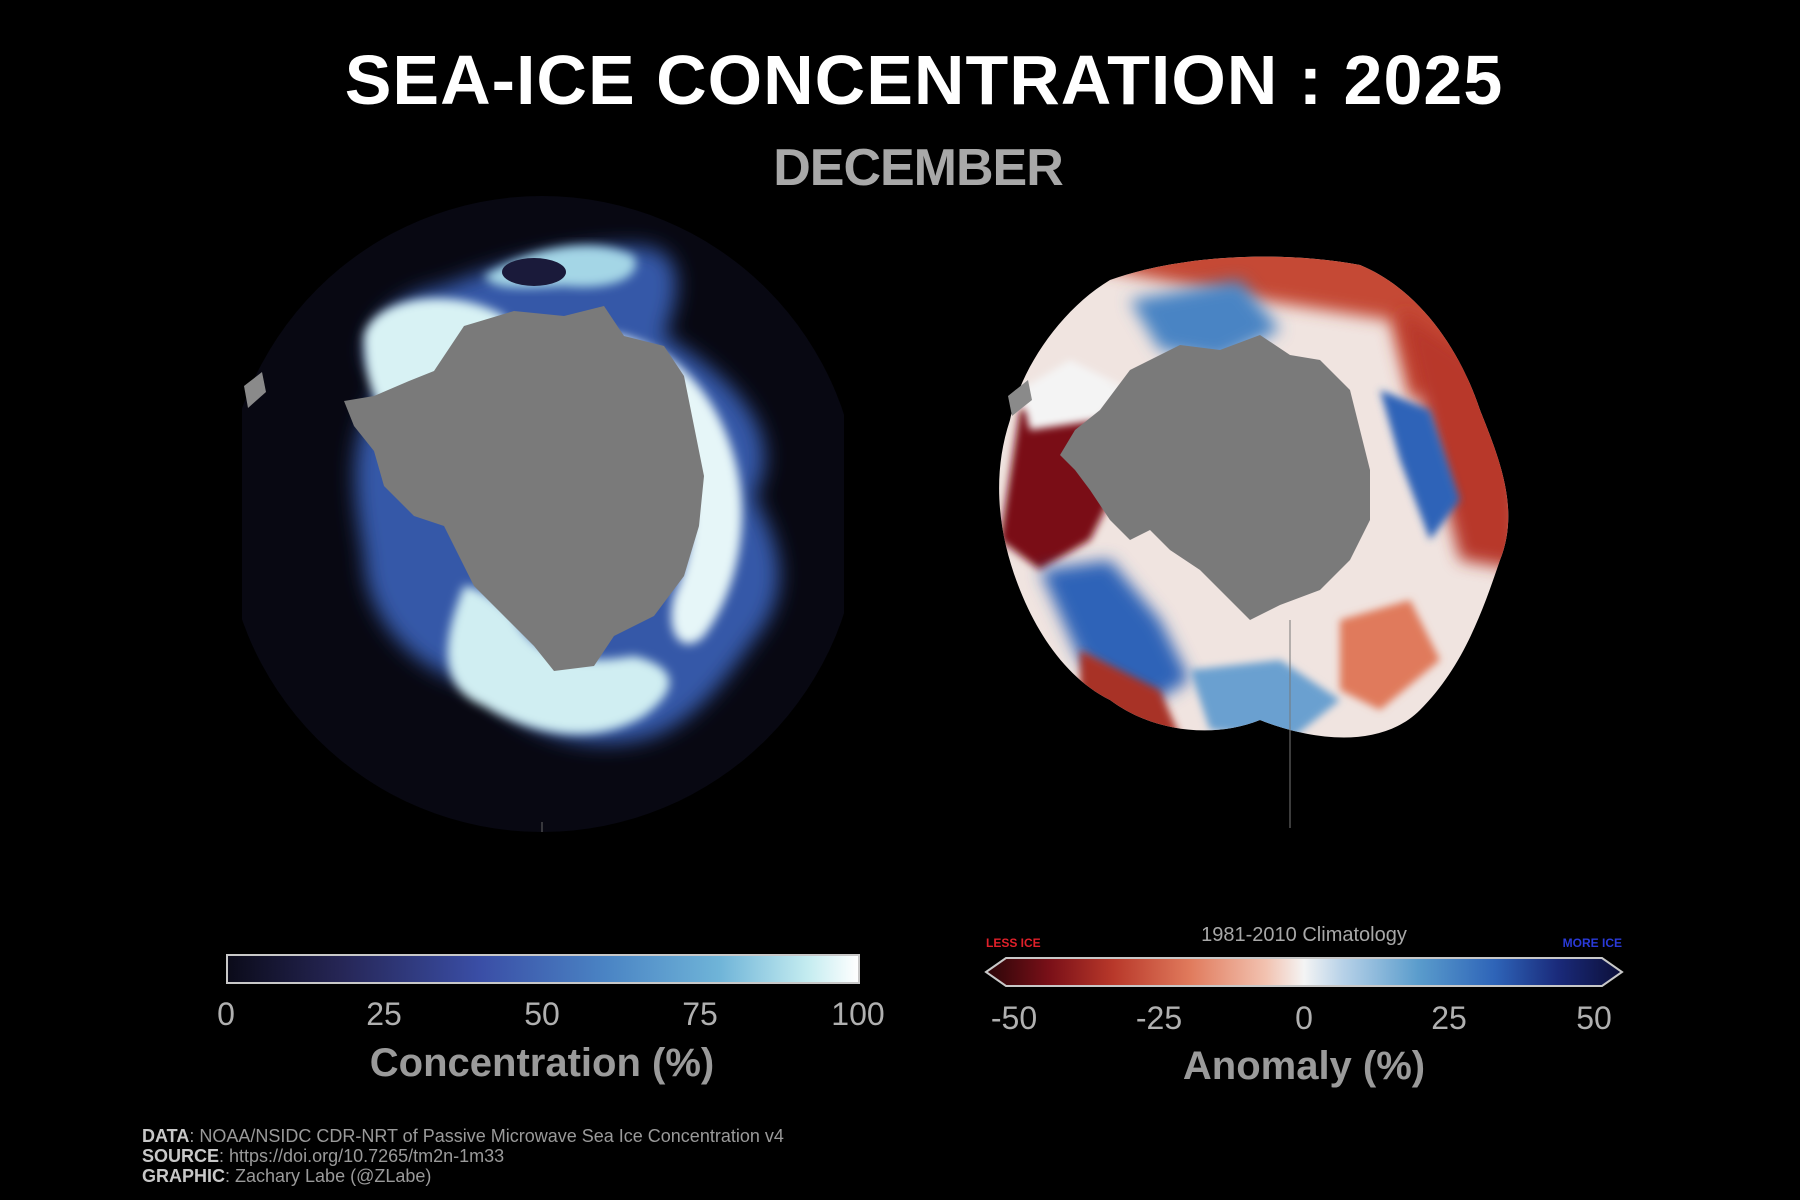 This screenshot has height=1200, width=1800. I want to click on anomaly-colorbar-gradient, so click(1304, 972).